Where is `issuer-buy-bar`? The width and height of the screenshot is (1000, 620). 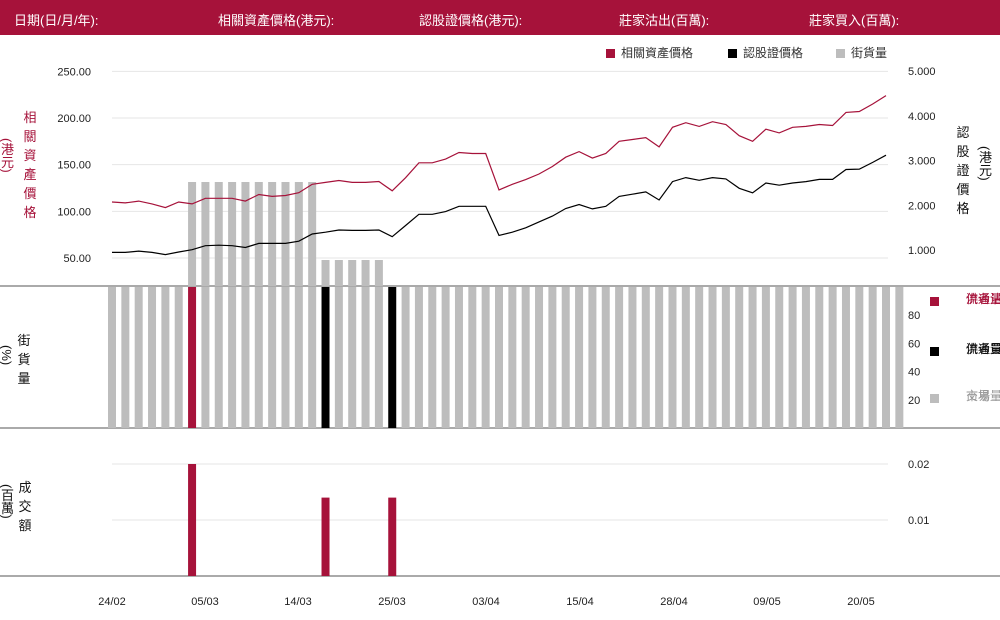 issuer-buy-bar is located at coordinates (392, 357).